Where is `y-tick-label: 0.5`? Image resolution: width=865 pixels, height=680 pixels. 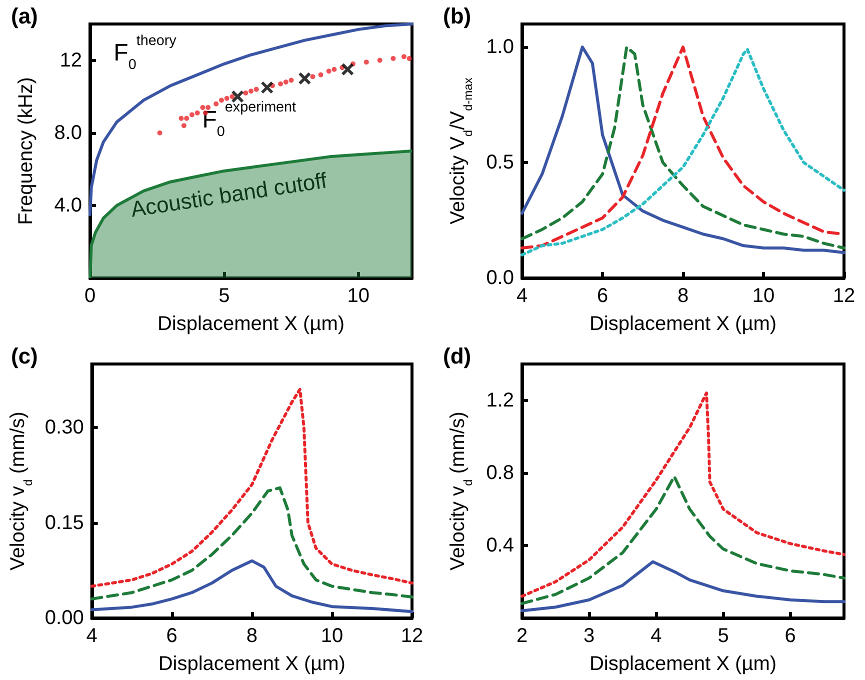
y-tick-label: 0.5 is located at coordinates (500, 163).